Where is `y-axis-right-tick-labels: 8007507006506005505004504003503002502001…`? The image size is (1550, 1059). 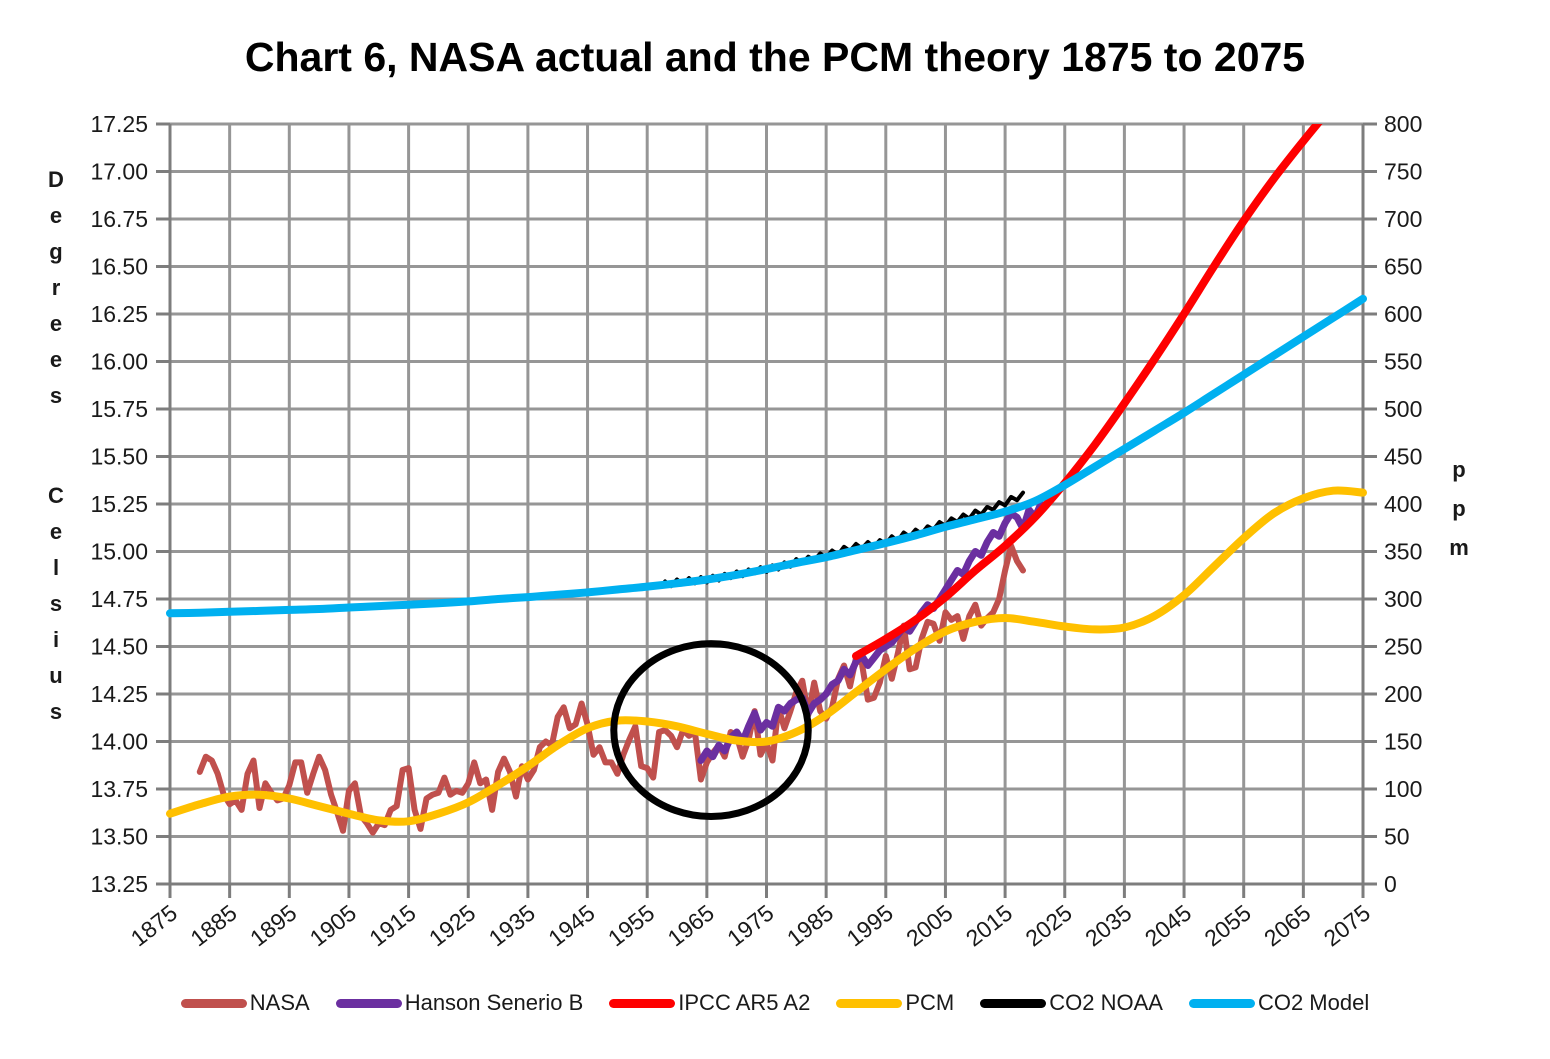 y-axis-right-tick-labels: 8007507006506005505004504003503002502001… is located at coordinates (1403, 504).